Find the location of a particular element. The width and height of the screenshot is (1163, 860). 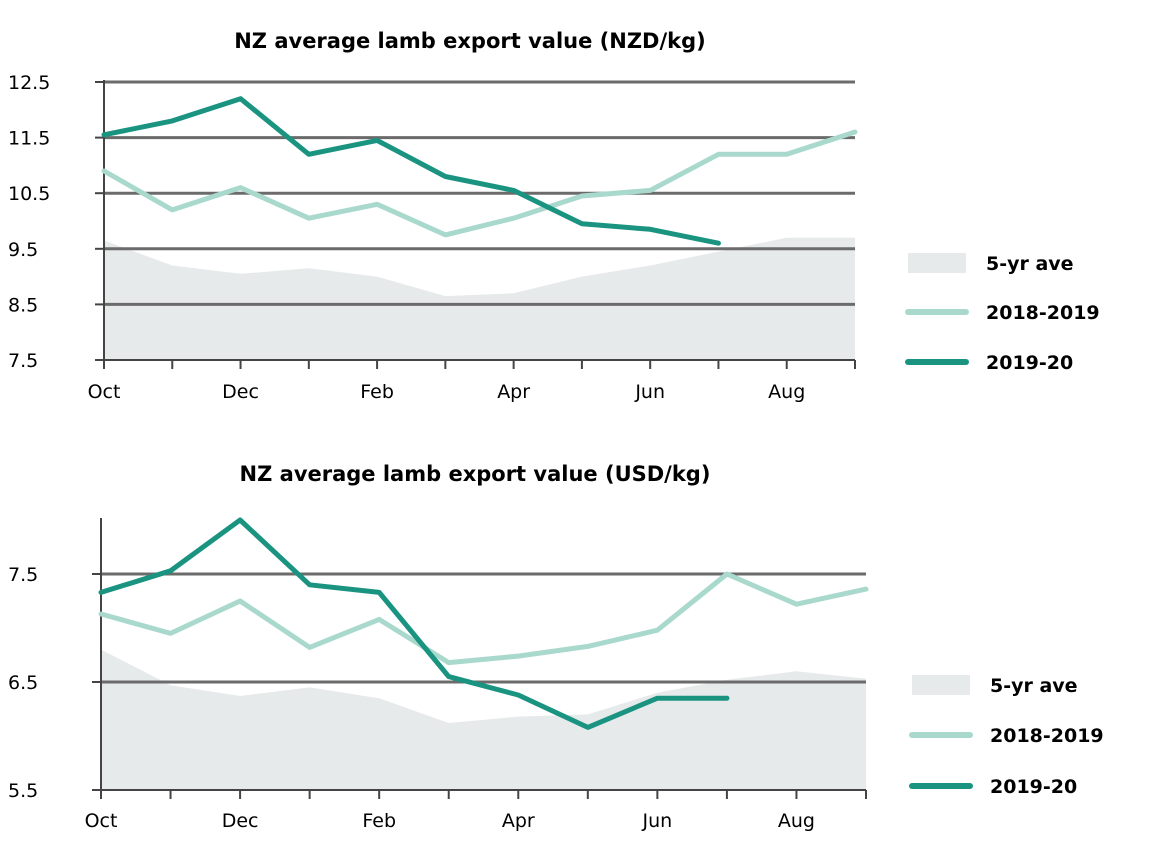

usd-x-tick-label: Jun is located at coordinates (657, 821).